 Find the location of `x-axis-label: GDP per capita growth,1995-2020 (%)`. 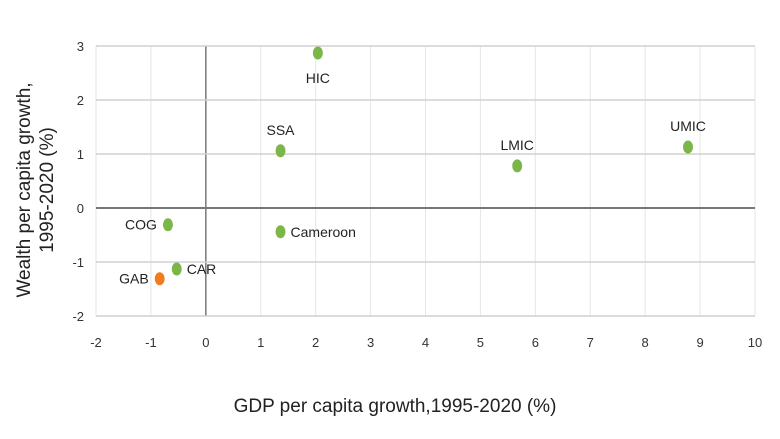

x-axis-label: GDP per capita growth,1995-2020 (%) is located at coordinates (395, 406).